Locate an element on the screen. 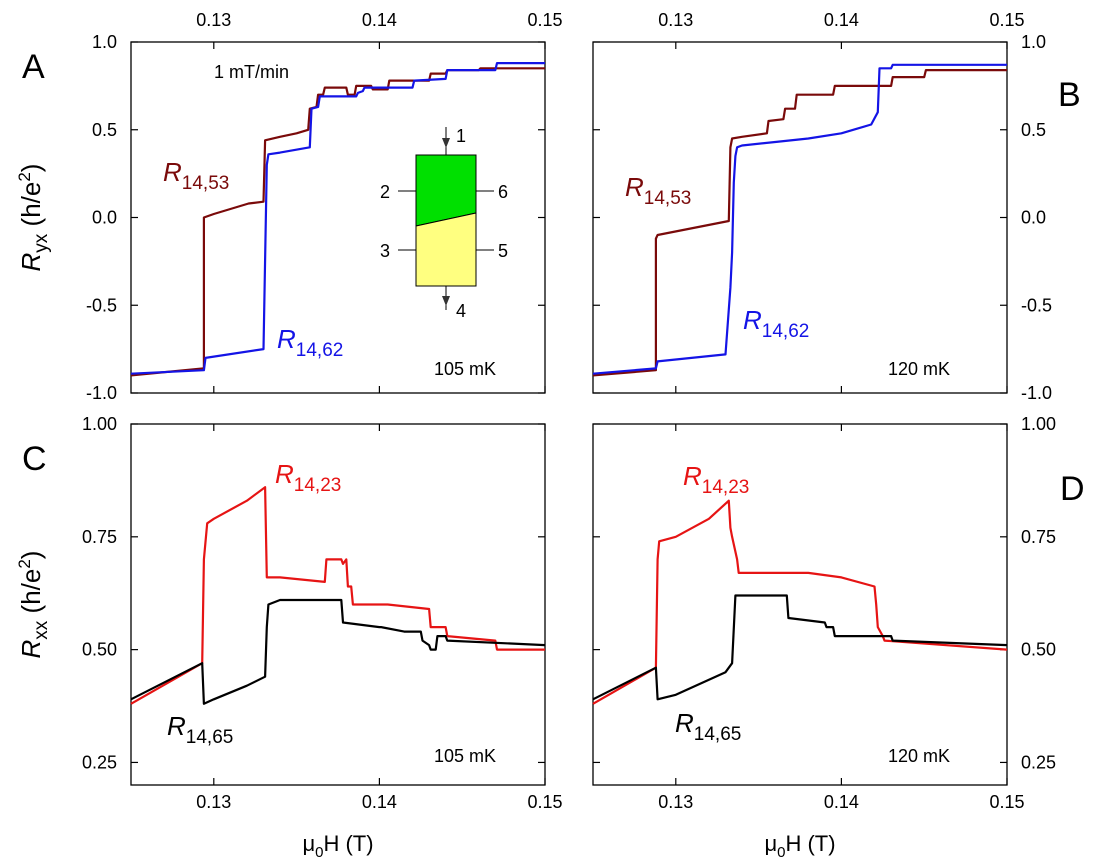  panel-letter: C is located at coordinates (34, 459).